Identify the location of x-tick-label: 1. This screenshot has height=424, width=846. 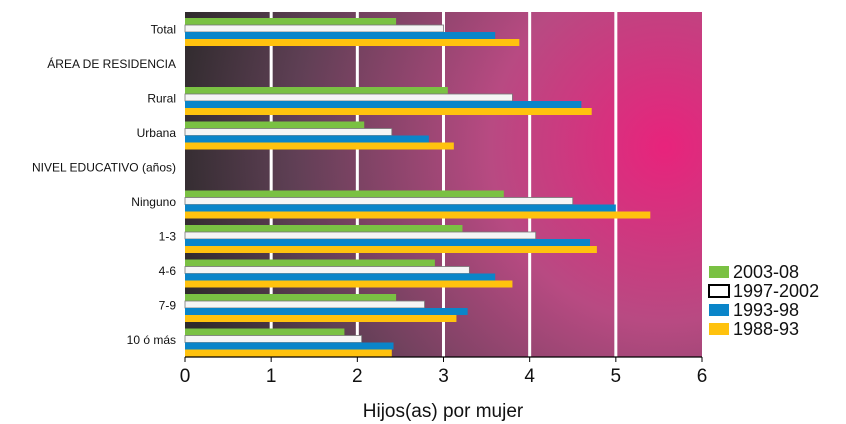
(271, 376).